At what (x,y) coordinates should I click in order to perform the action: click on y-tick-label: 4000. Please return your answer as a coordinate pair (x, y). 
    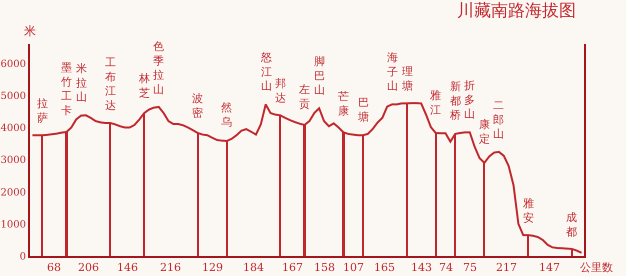
    Looking at the image, I should click on (13, 128).